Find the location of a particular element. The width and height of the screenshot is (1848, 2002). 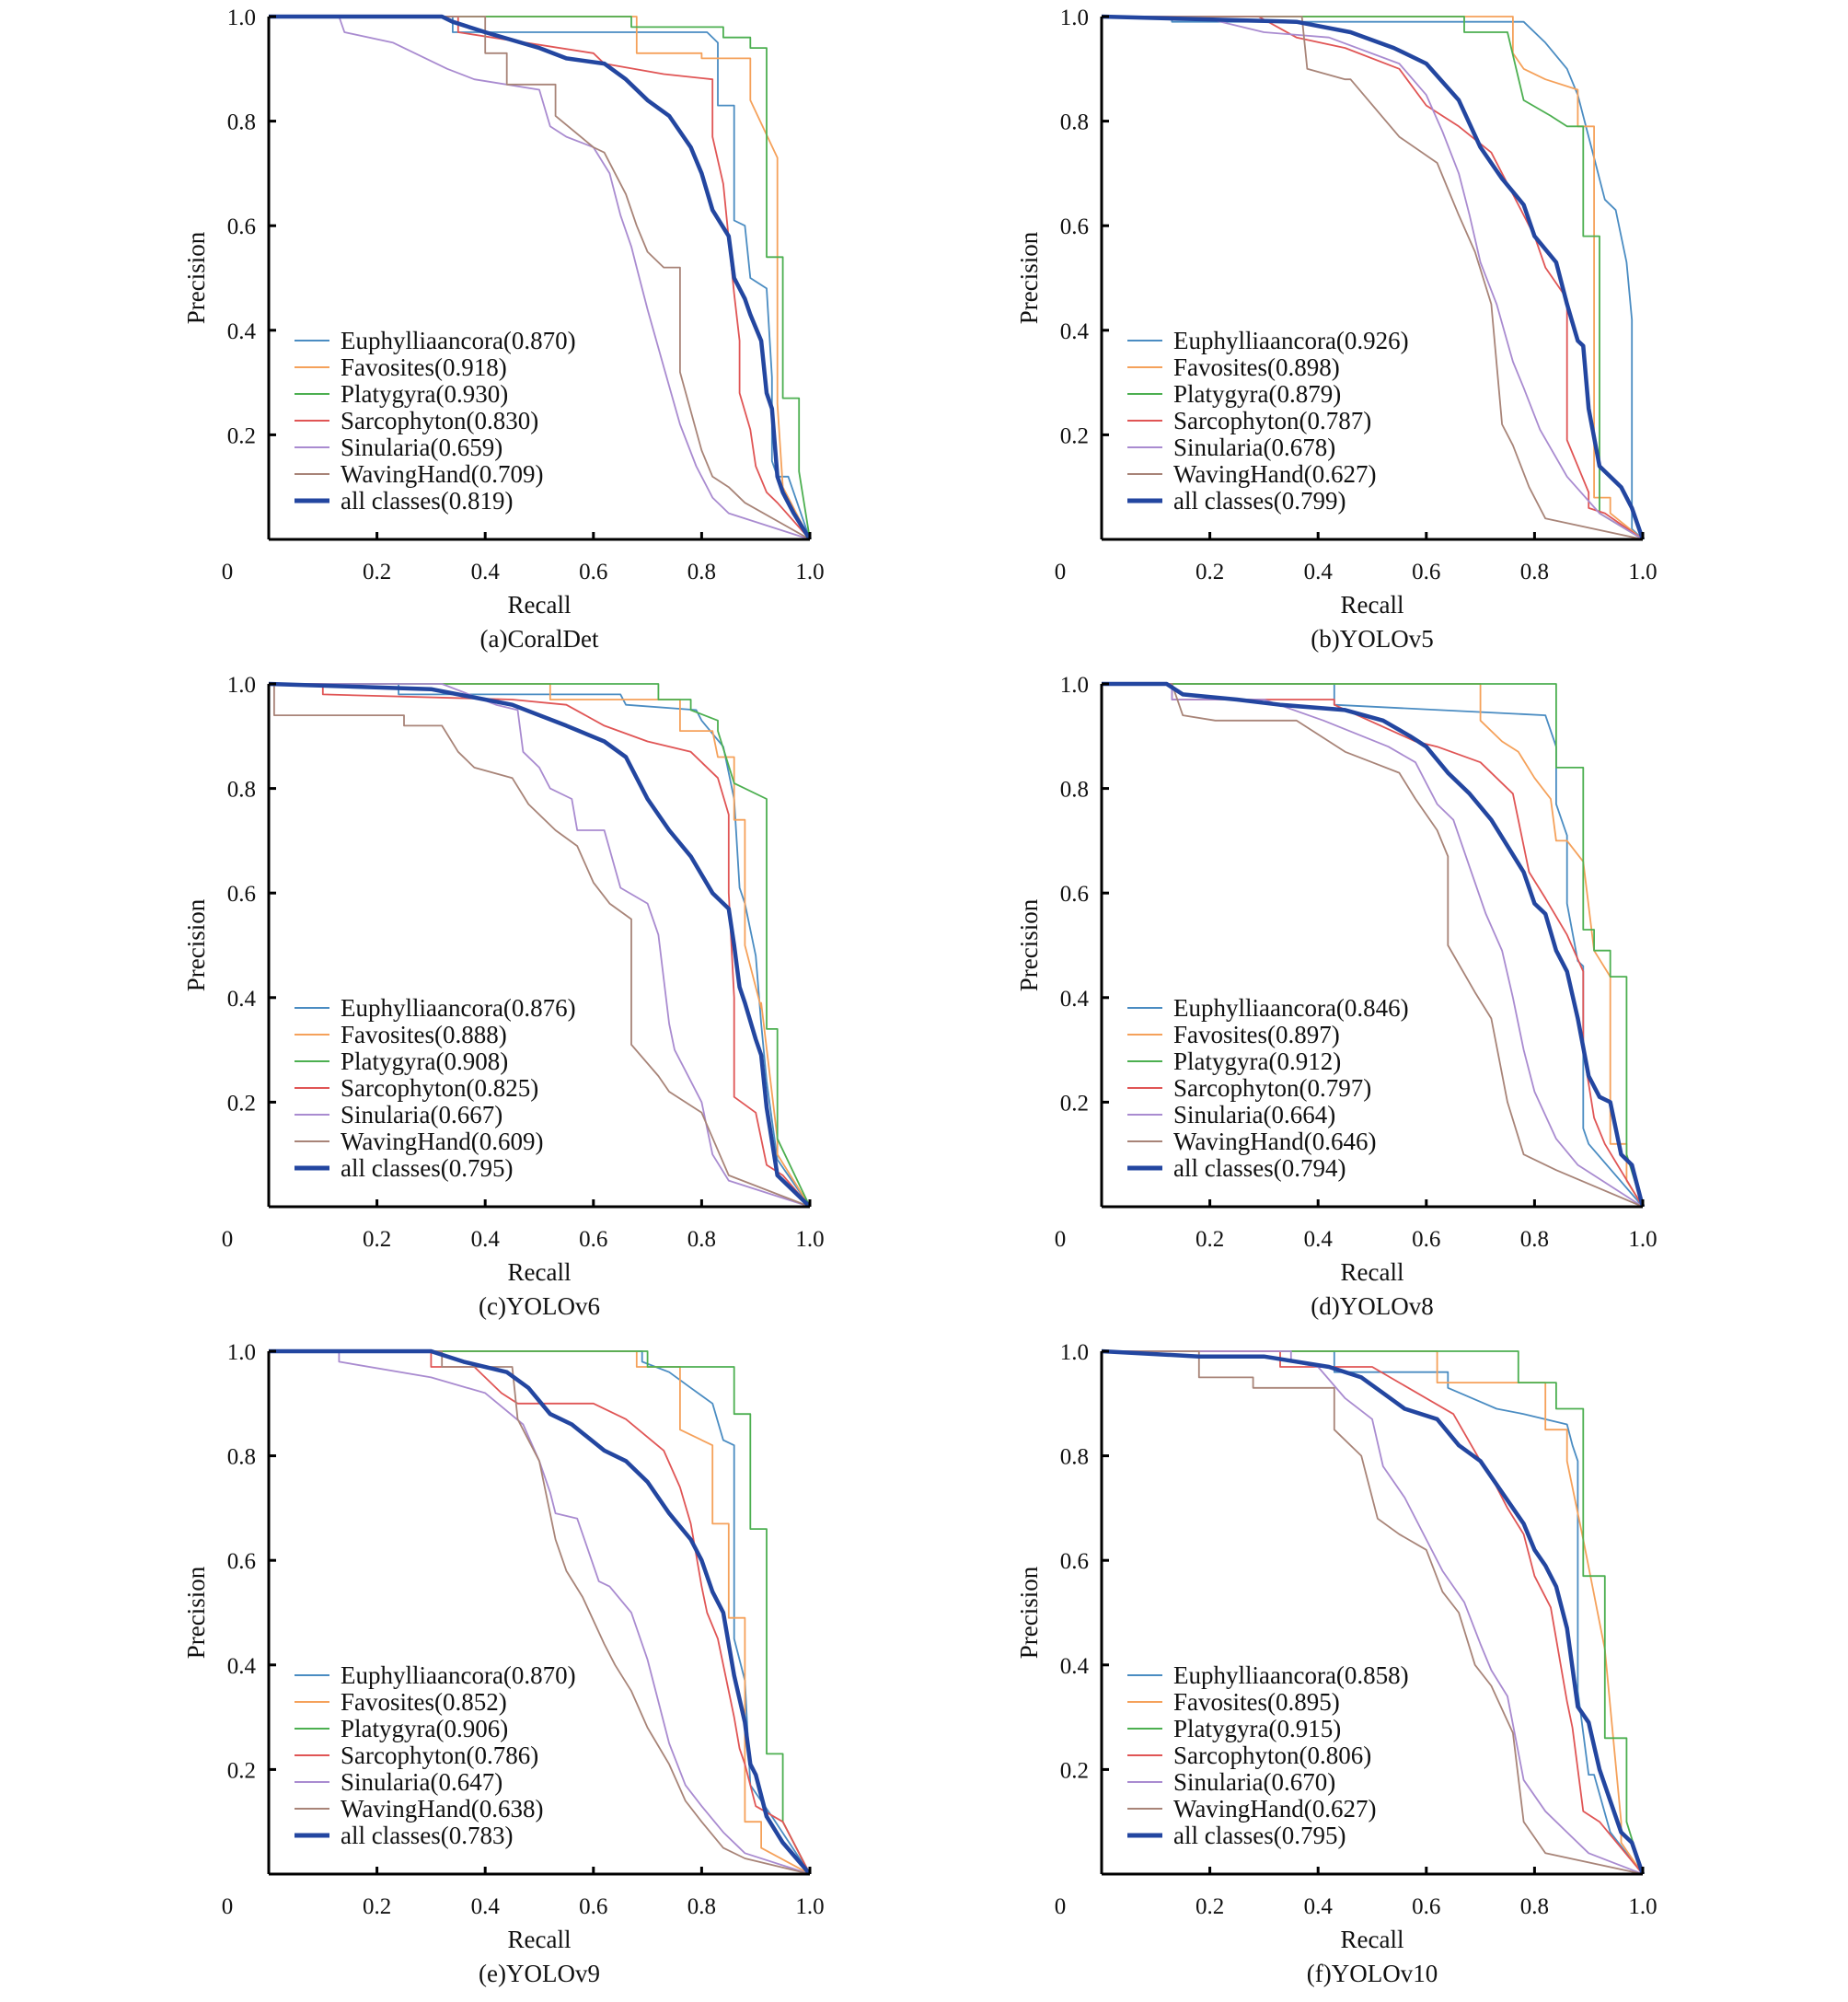

legend-label: Favosites(0.895) is located at coordinates (1256, 1702).